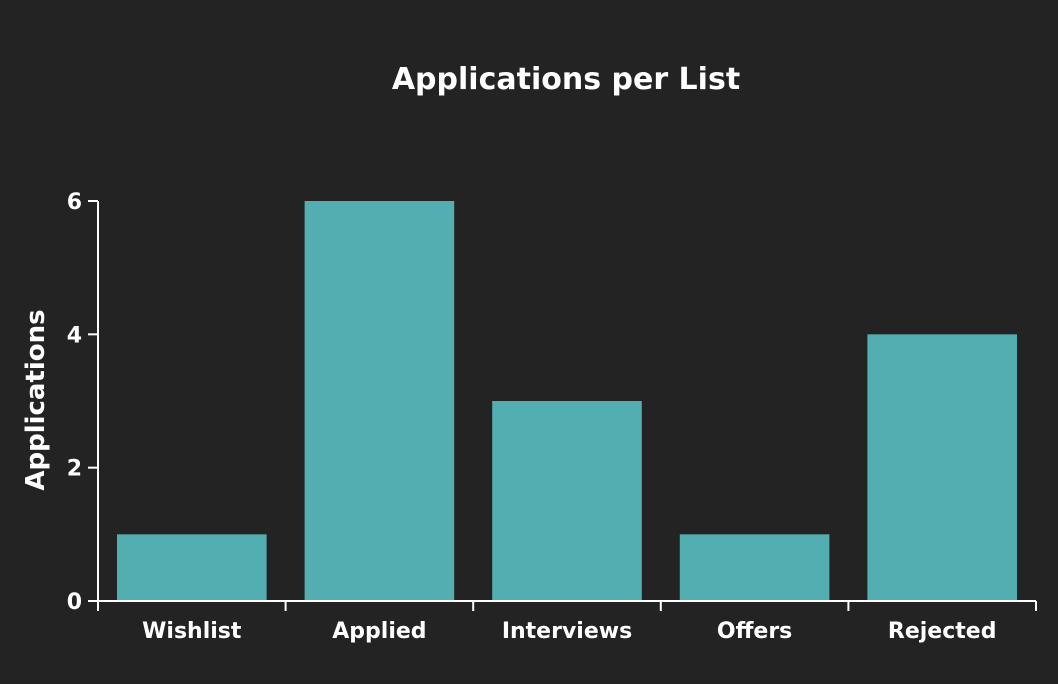  Describe the element at coordinates (74, 602) in the screenshot. I see `y-tick-label: 0` at that location.